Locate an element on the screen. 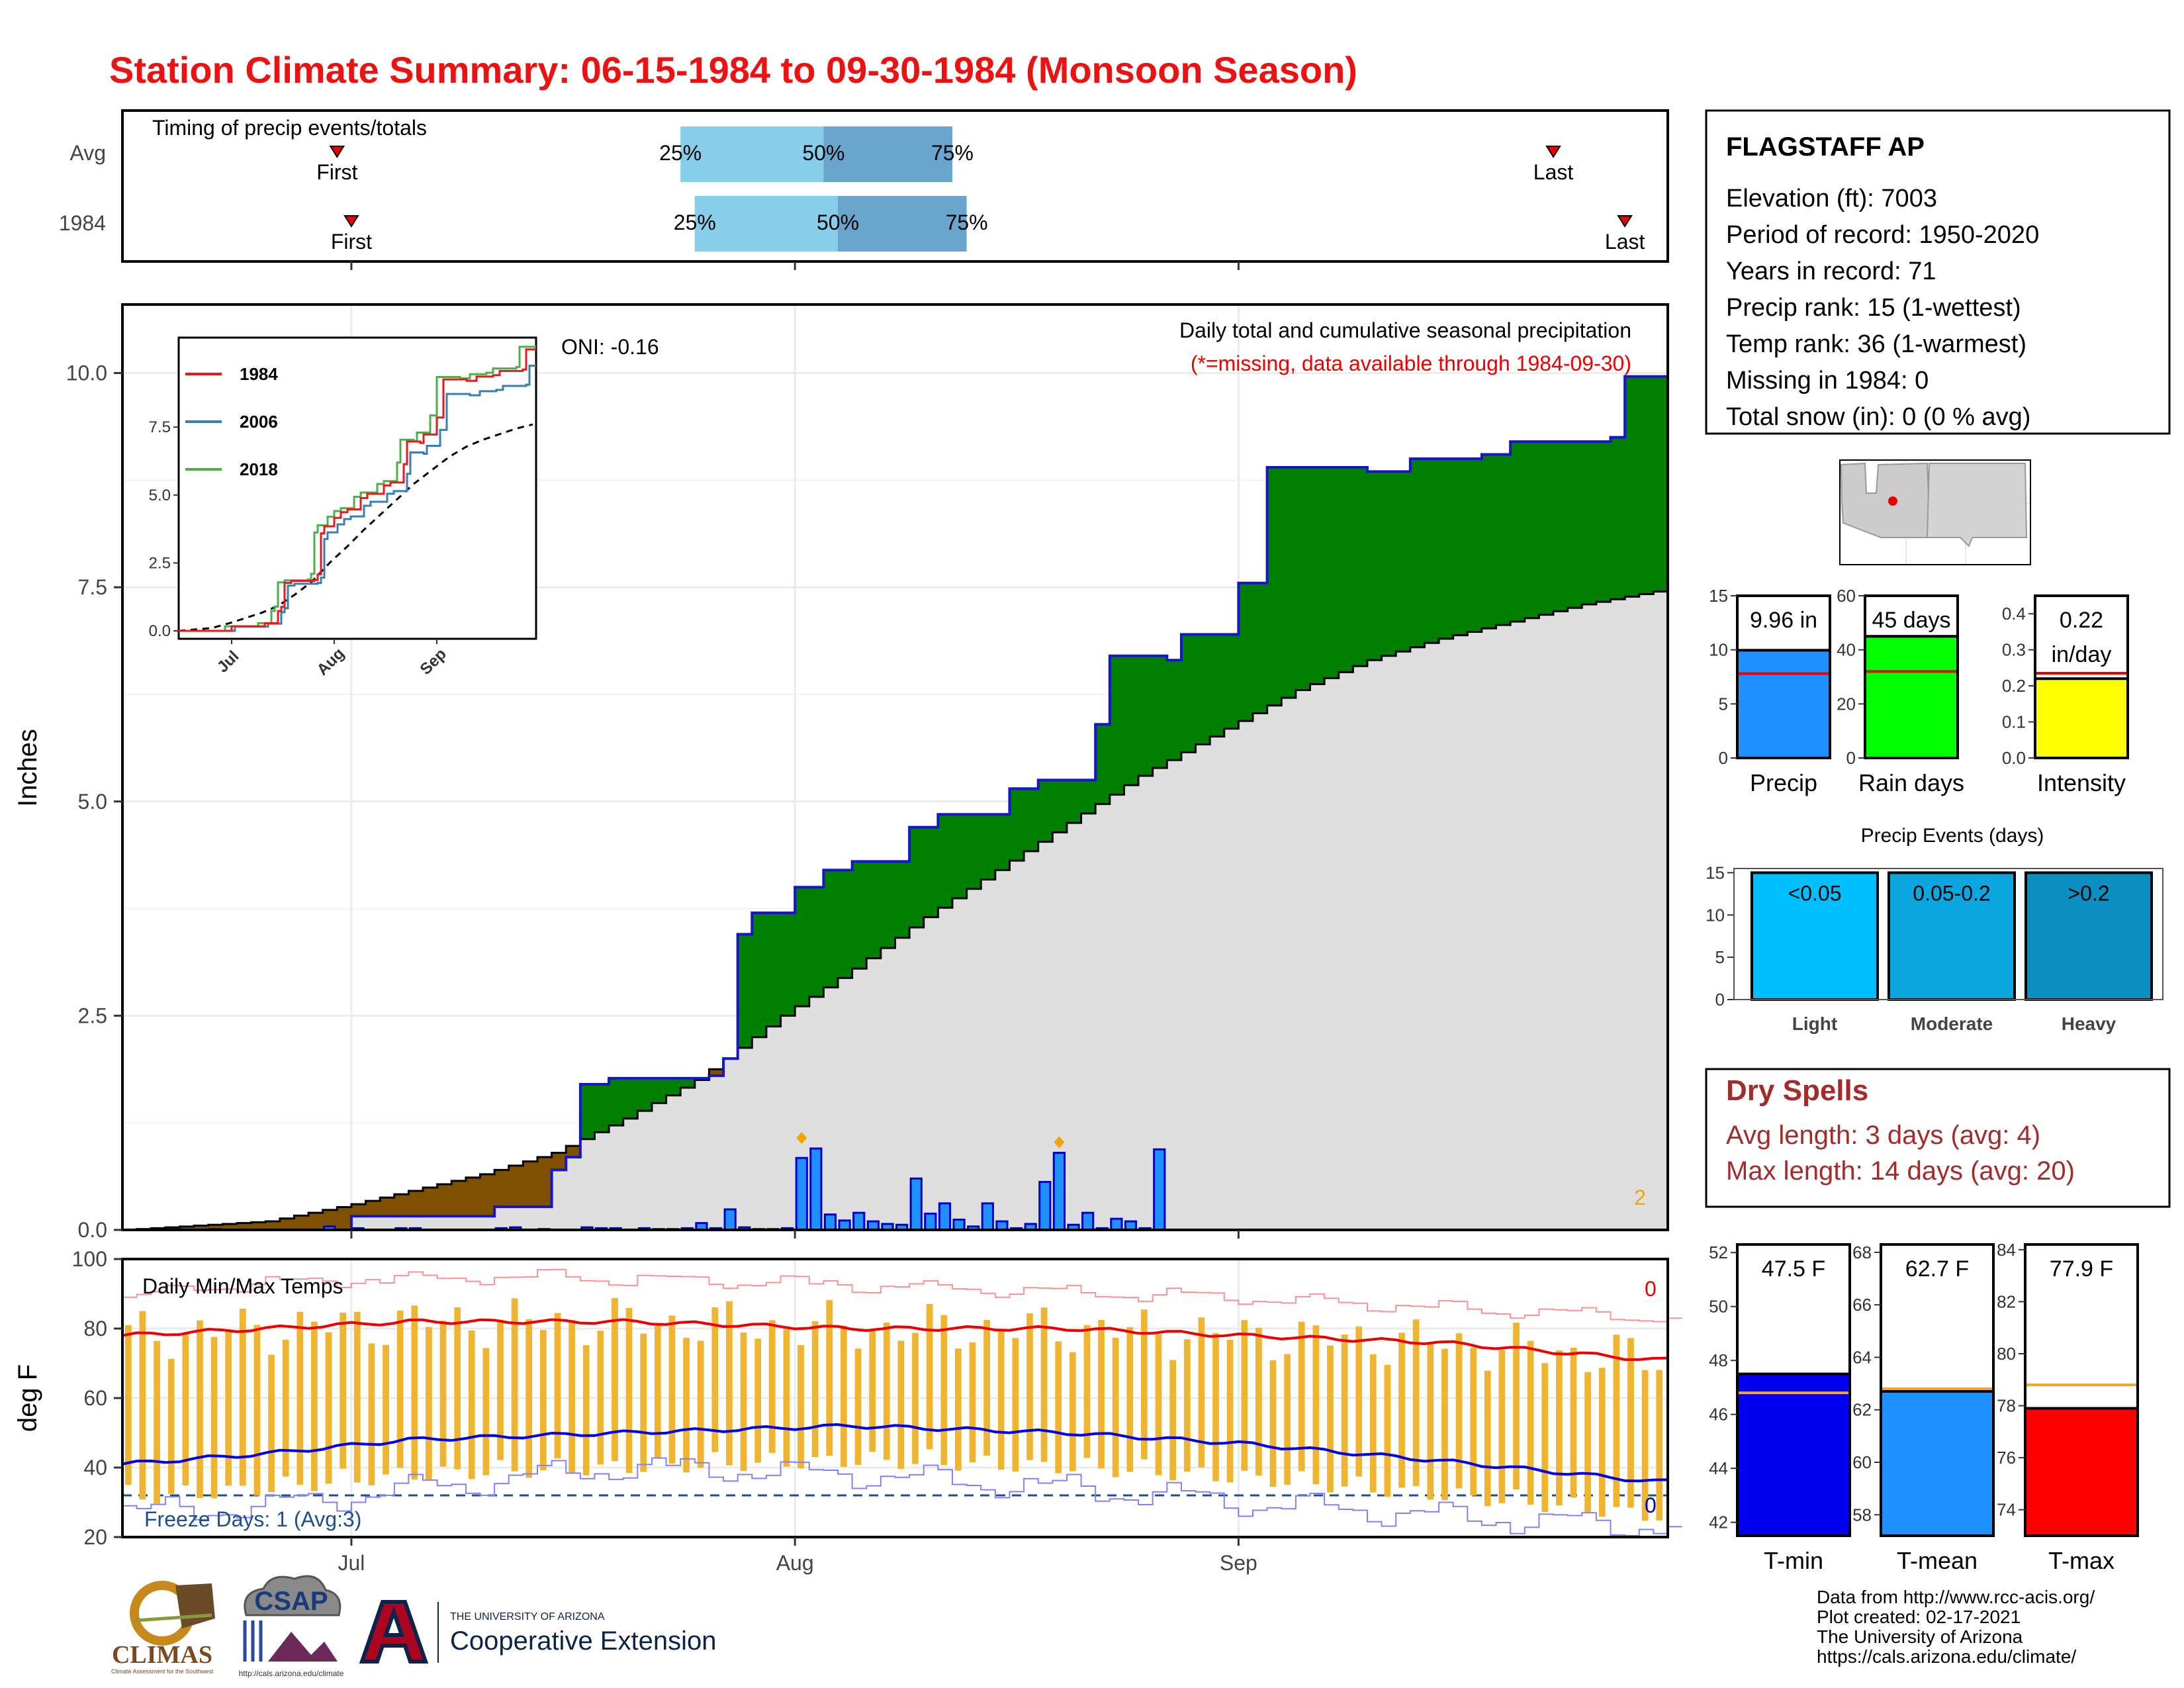 The image size is (2184, 1688). summary-t-max-axis-label: T-max is located at coordinates (2081, 1560).